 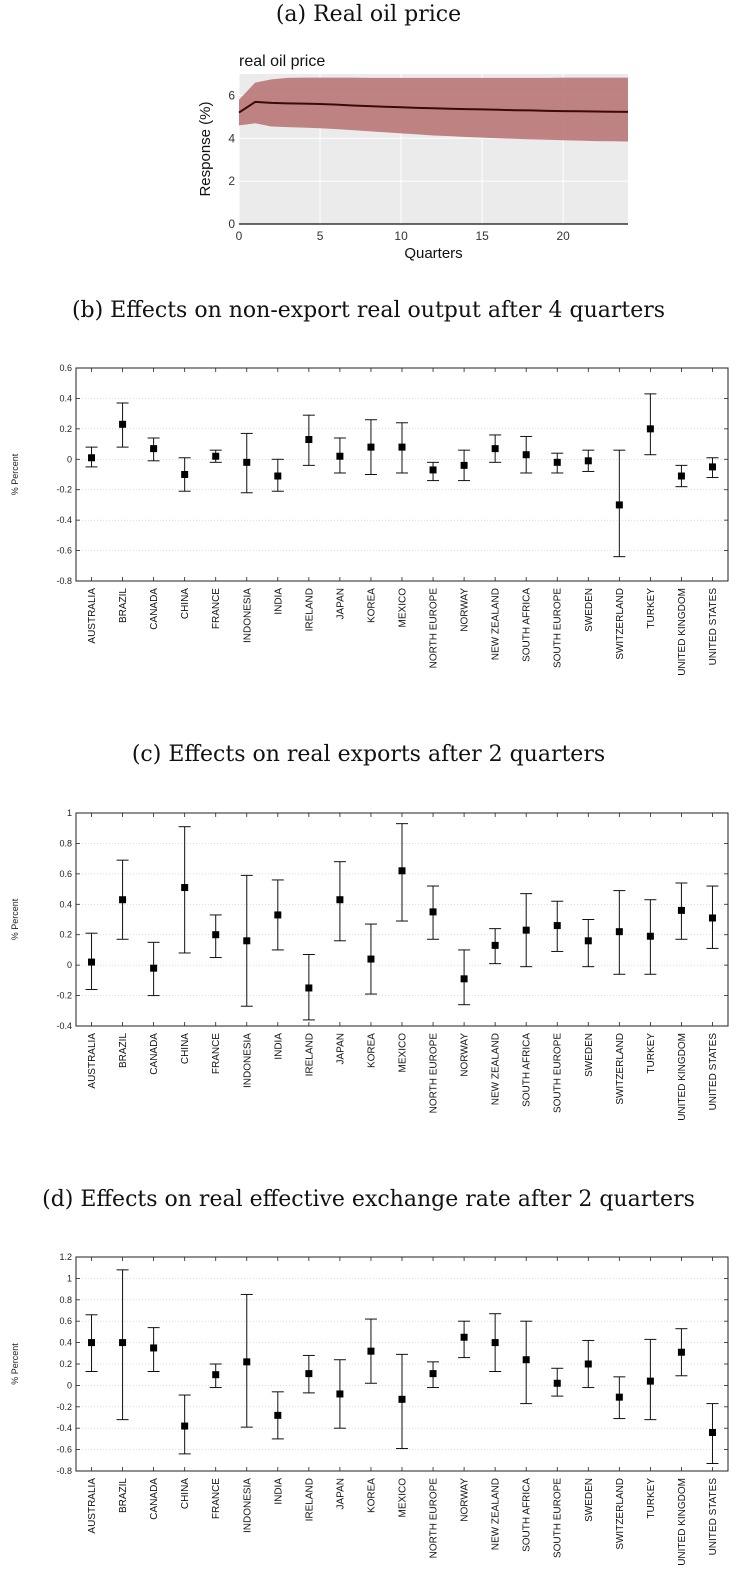 I want to click on y-tick-label: 0, so click(x=69, y=965).